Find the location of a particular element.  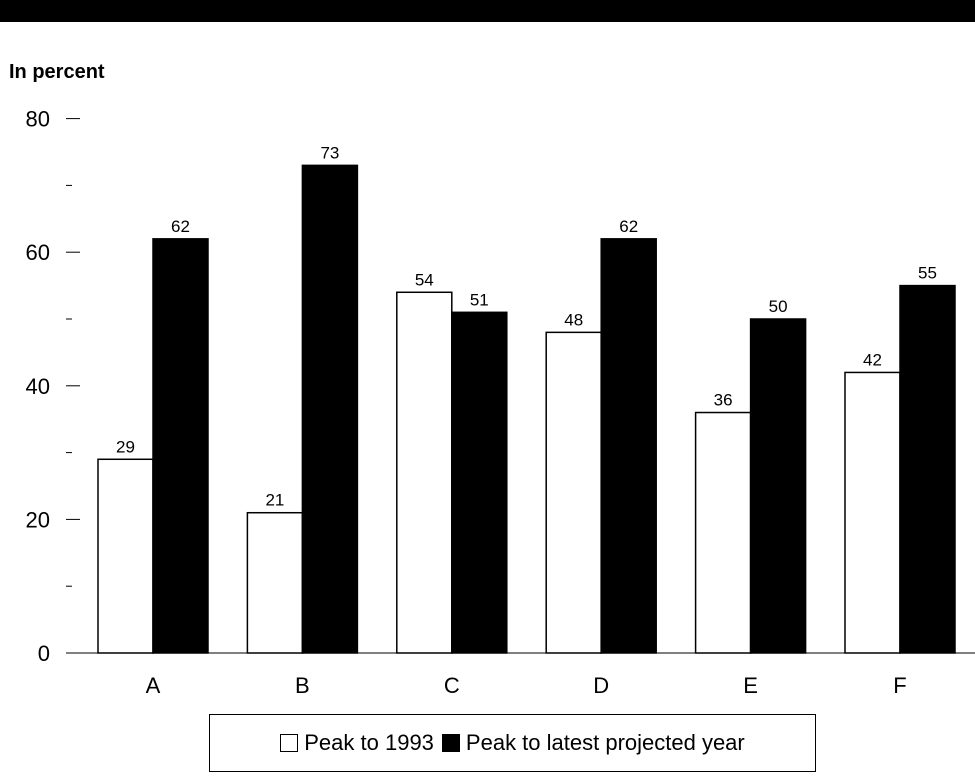

x-tick-label-D: D is located at coordinates (601, 685).